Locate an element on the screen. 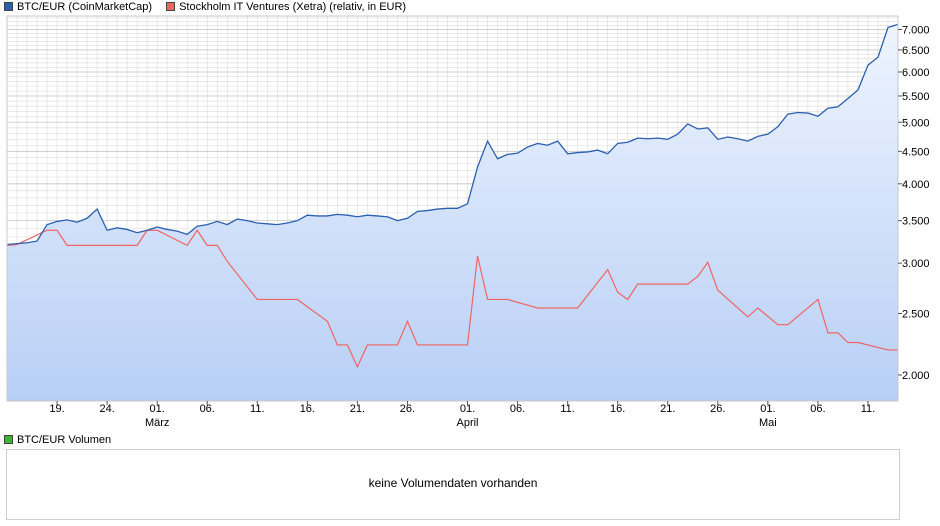 The image size is (940, 526). x-month-label: Mai is located at coordinates (768, 423).